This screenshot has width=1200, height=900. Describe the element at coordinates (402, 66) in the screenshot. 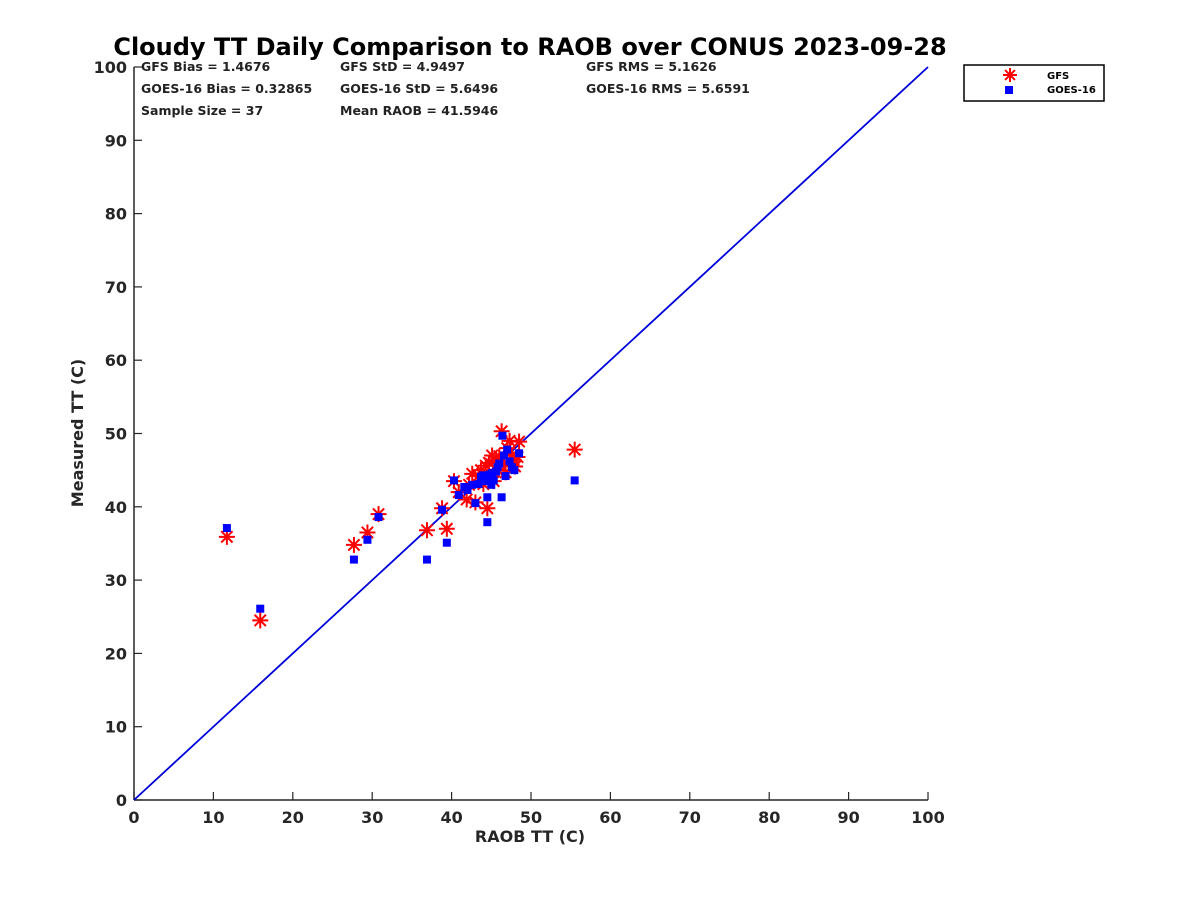

I see `stat-gfs-std: GFS StD = 4.9497` at that location.